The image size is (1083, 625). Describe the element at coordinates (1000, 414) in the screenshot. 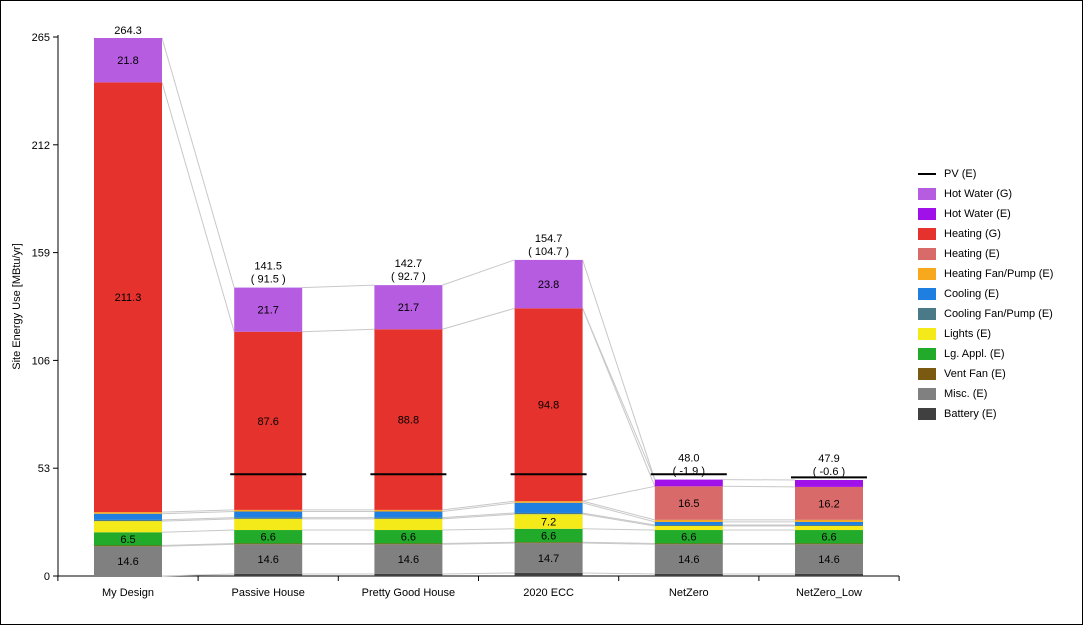

I see `legend-item: Battery (E)` at that location.